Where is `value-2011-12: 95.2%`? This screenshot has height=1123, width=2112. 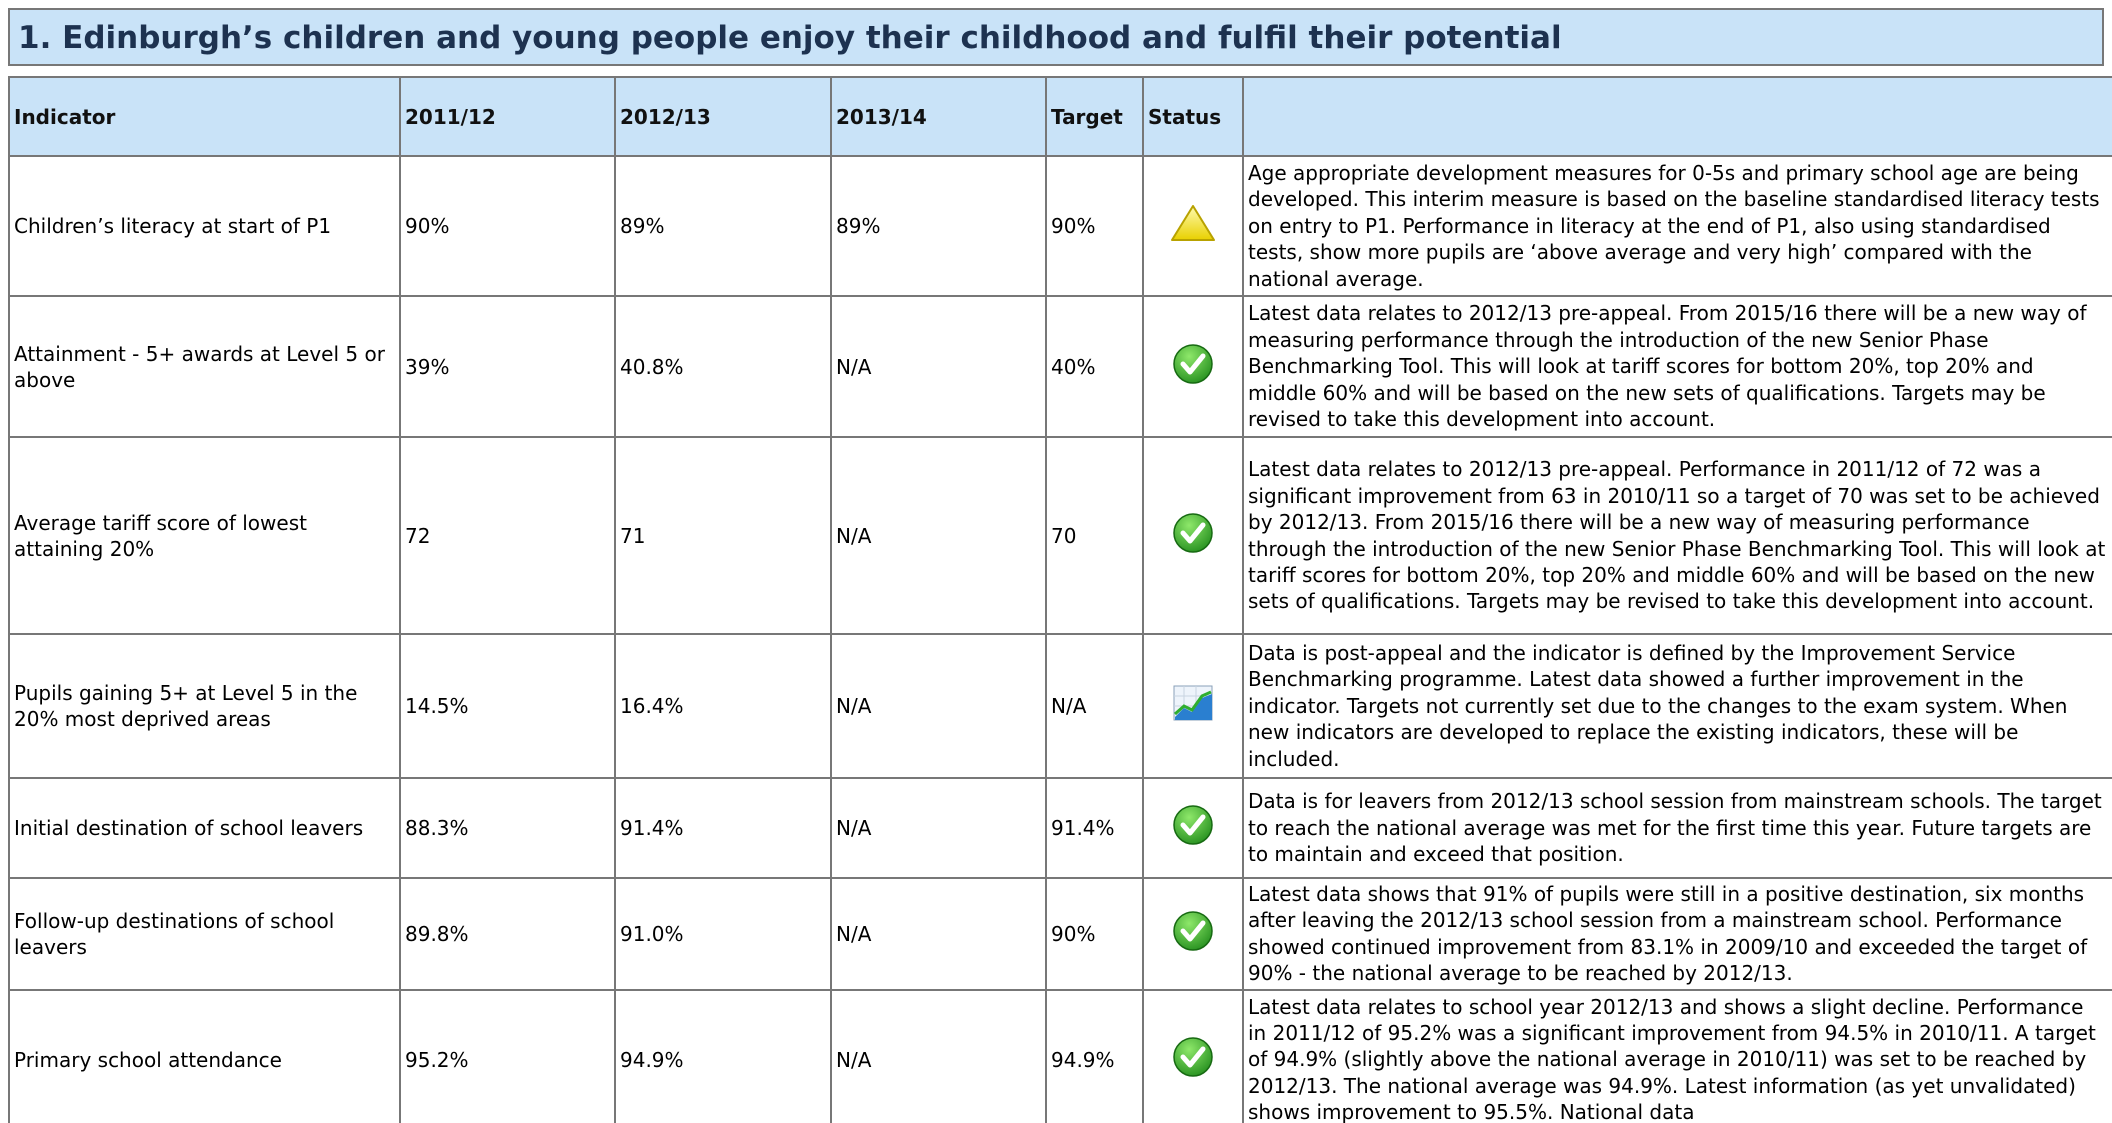 value-2011-12: 95.2% is located at coordinates (507, 1055).